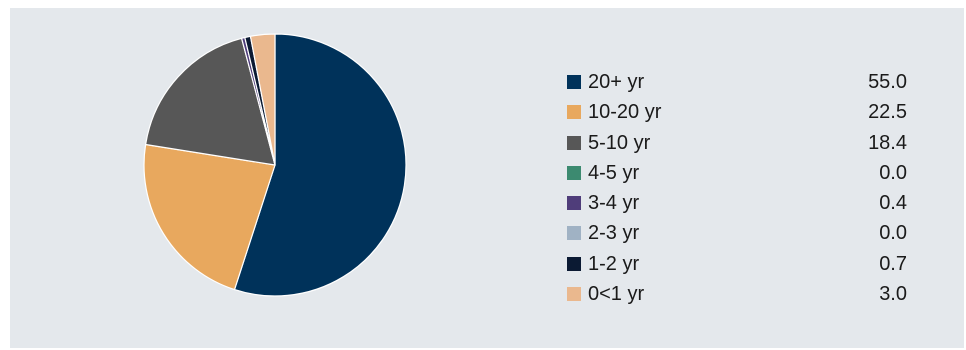 The image size is (966, 350). I want to click on legend-label: 20+ yr, so click(616, 82).